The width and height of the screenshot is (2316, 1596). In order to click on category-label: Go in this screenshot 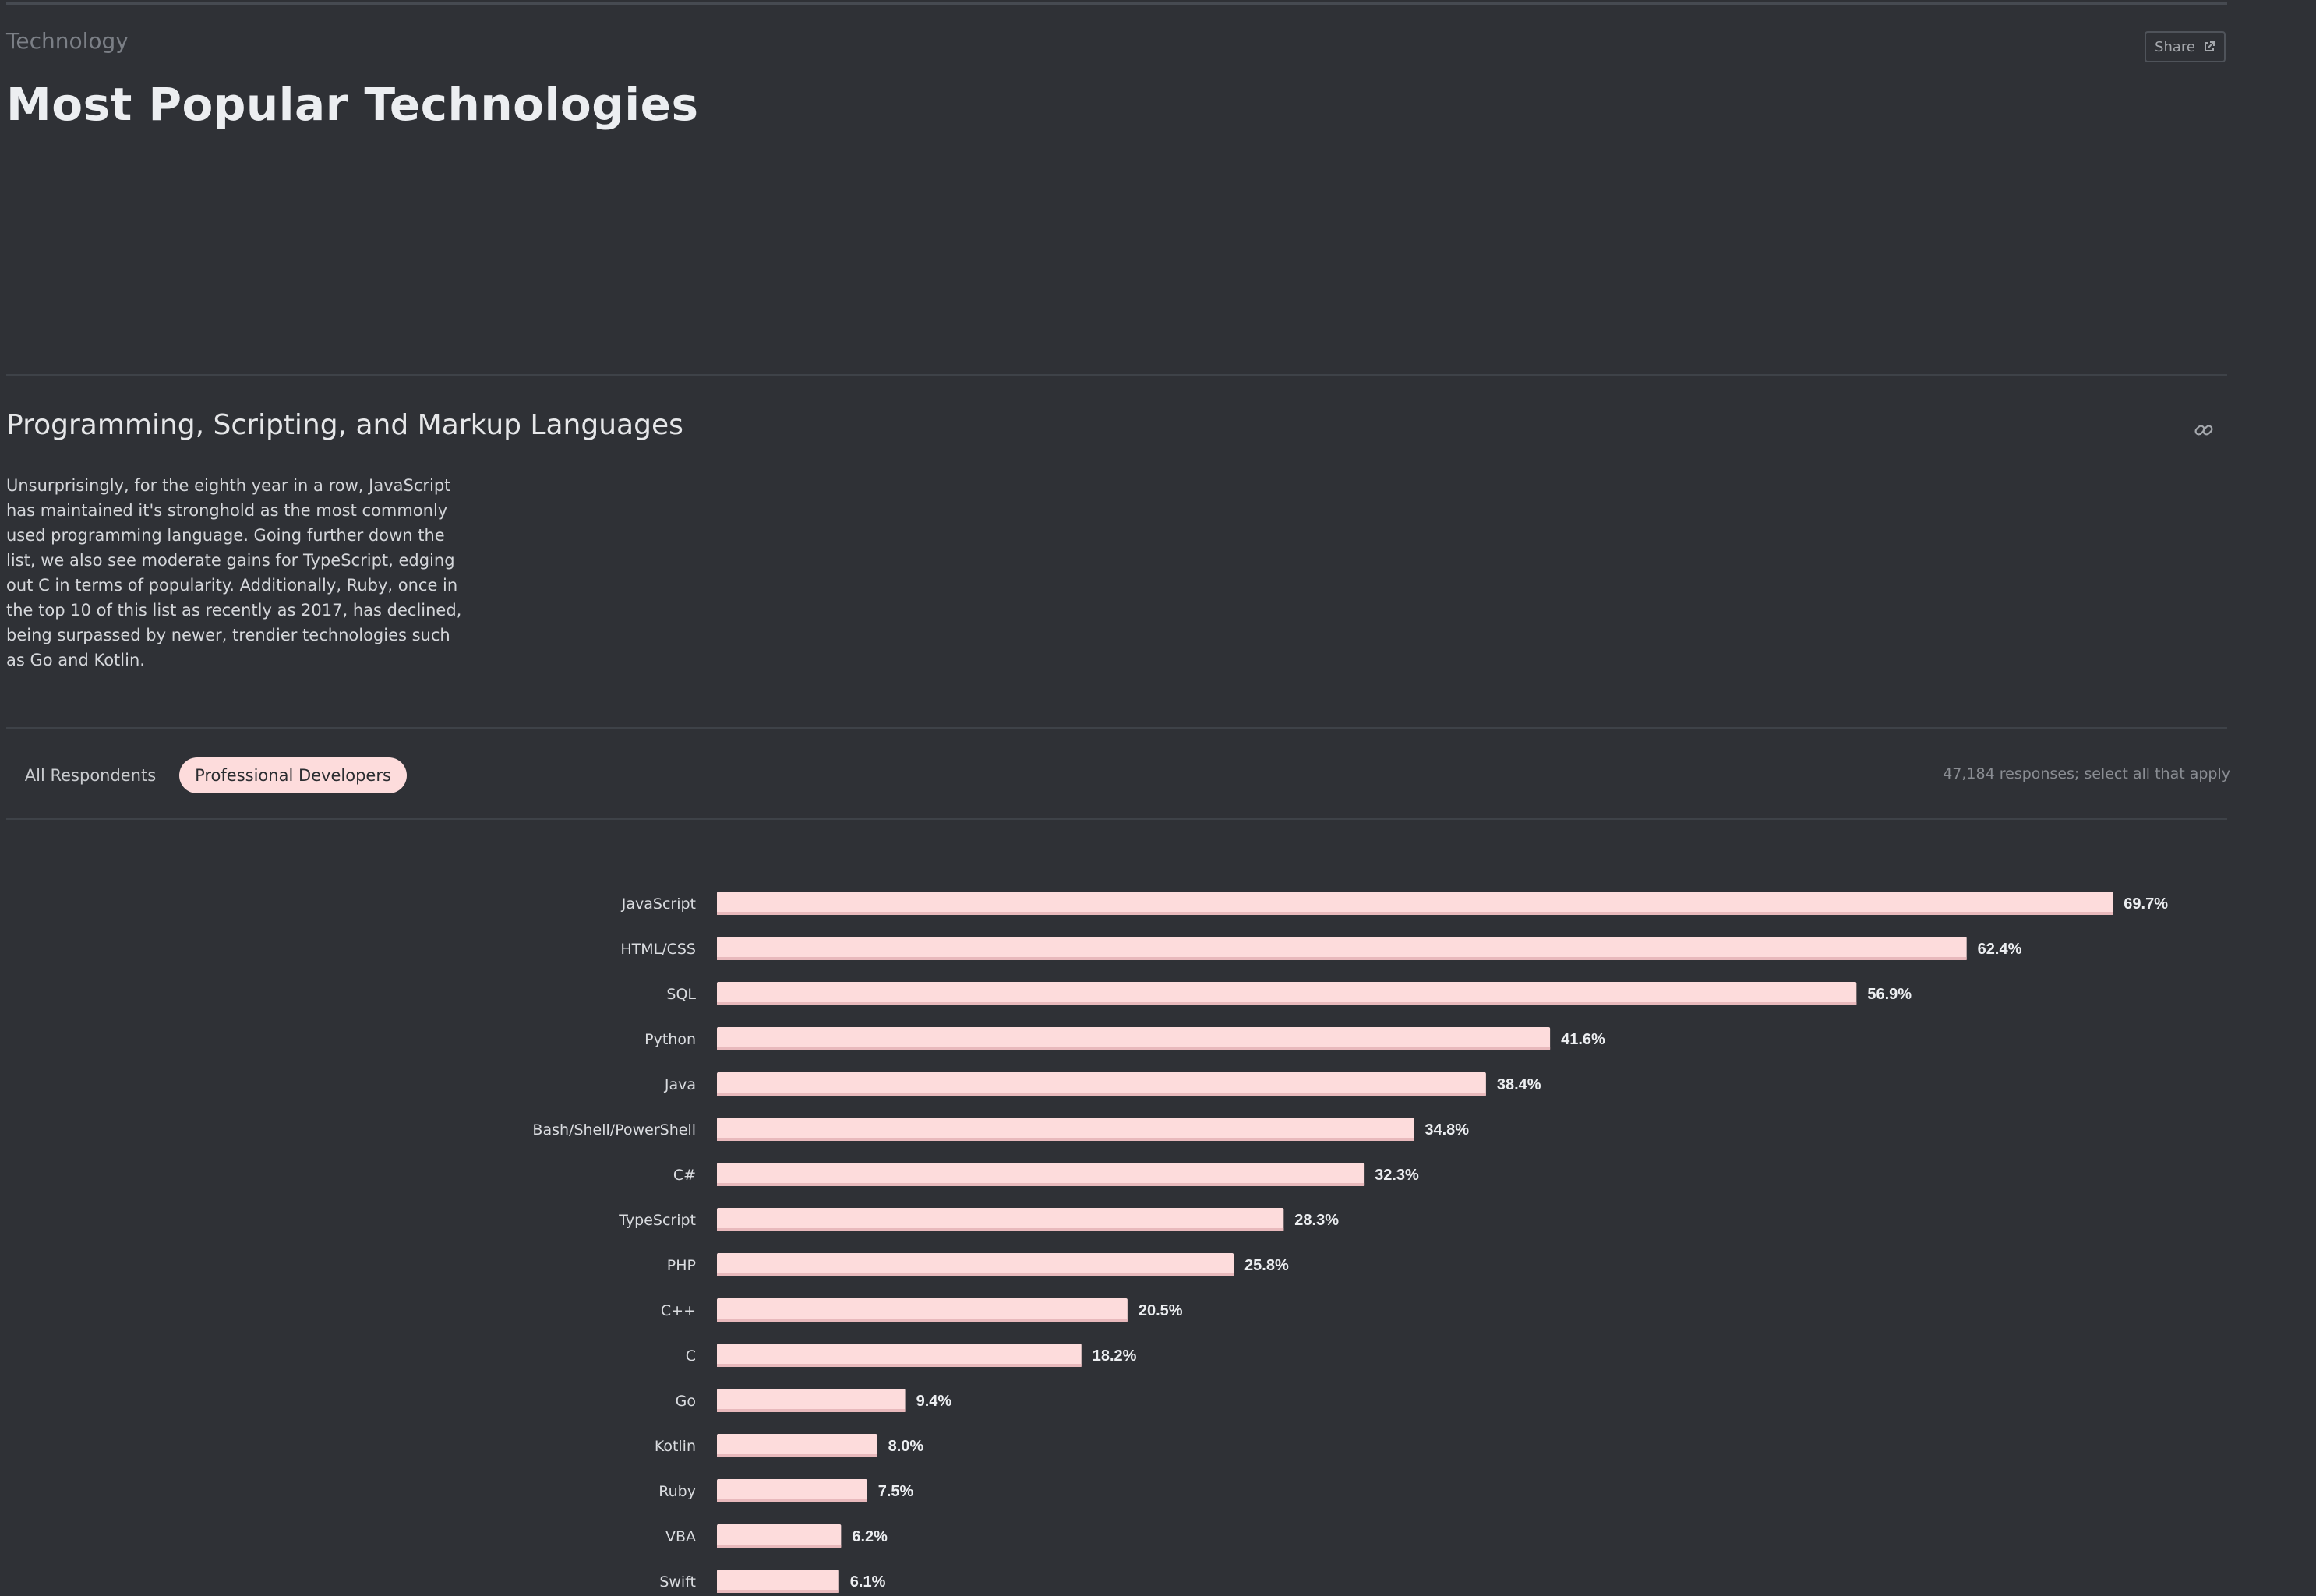, I will do `click(686, 1401)`.